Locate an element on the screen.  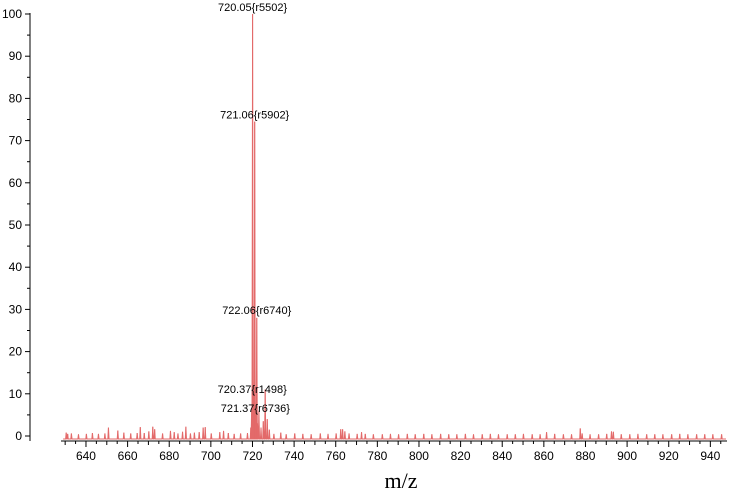
y-tick-label: 100 is located at coordinates (12, 14).